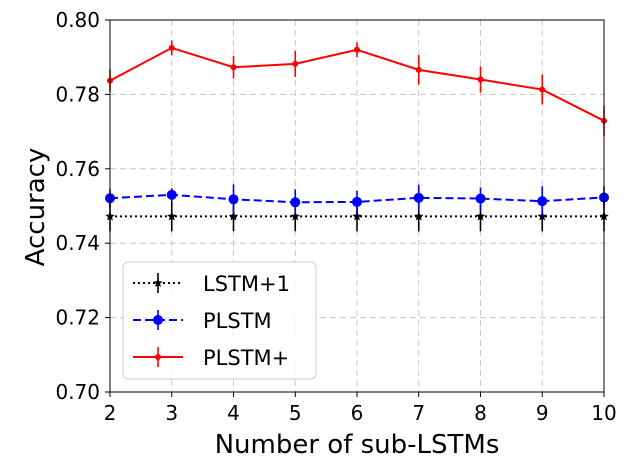  Describe the element at coordinates (77, 392) in the screenshot. I see `y-tick-label: 0.70` at that location.